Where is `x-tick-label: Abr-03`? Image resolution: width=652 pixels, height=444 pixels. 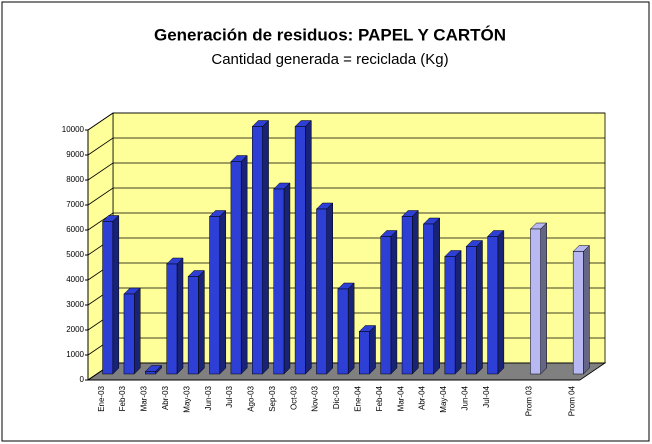
x-tick-label: Abr-03 is located at coordinates (165, 397).